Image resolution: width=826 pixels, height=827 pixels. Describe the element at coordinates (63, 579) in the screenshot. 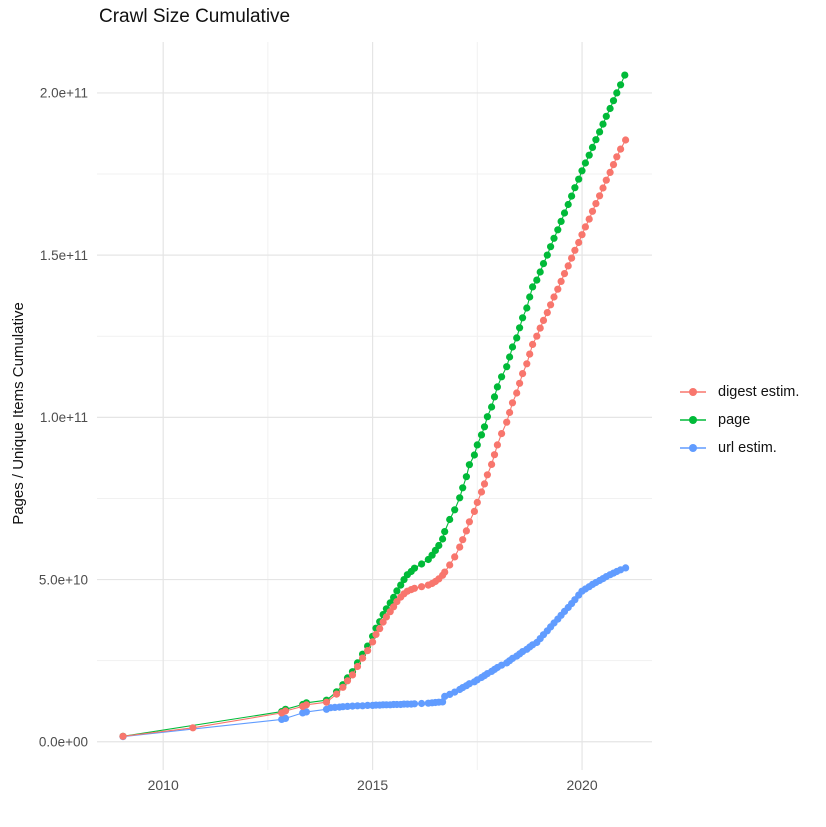

I see `y-axis-tick-label: 5.0e+10` at that location.